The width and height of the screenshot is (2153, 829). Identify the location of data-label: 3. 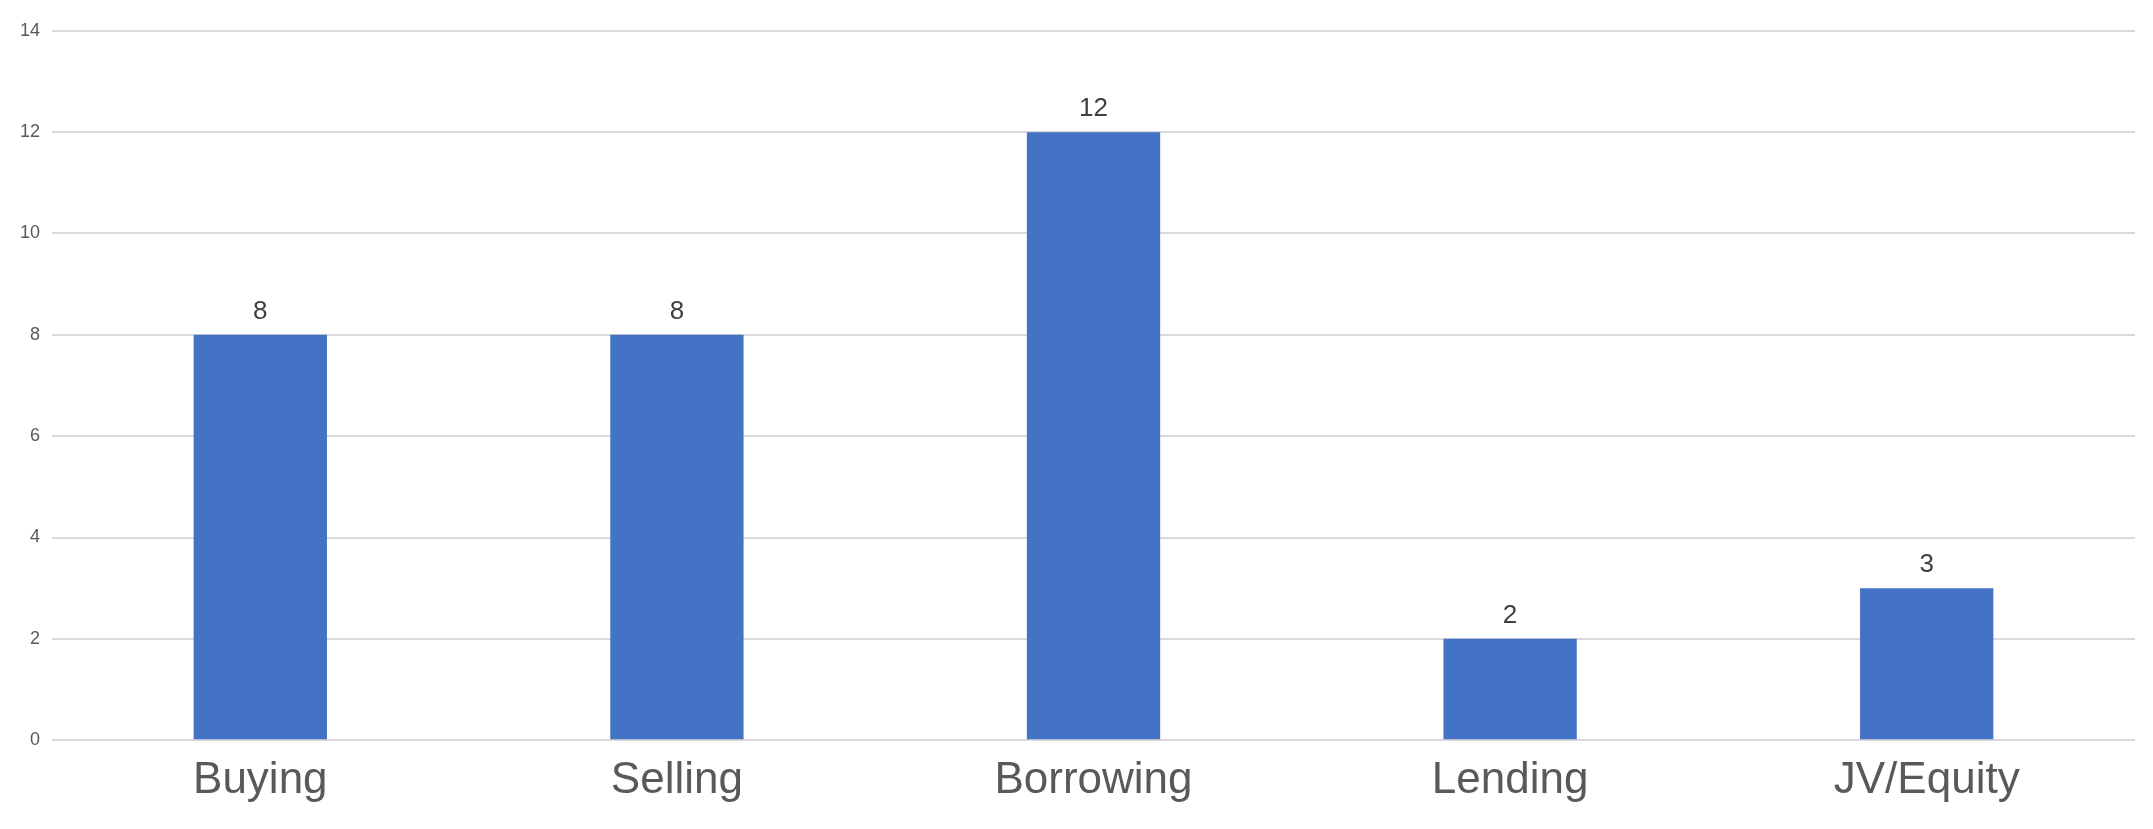
(1926, 563).